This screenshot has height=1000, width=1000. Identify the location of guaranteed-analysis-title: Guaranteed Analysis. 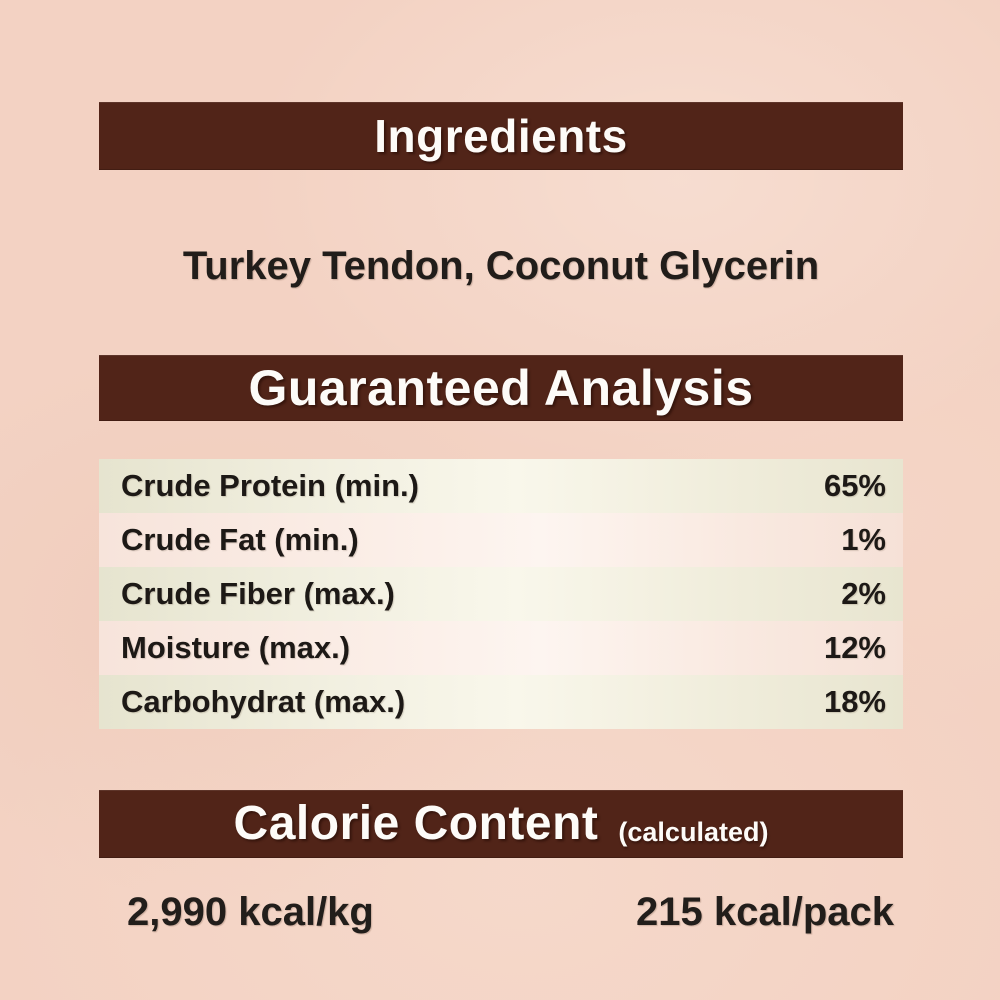
(501, 388).